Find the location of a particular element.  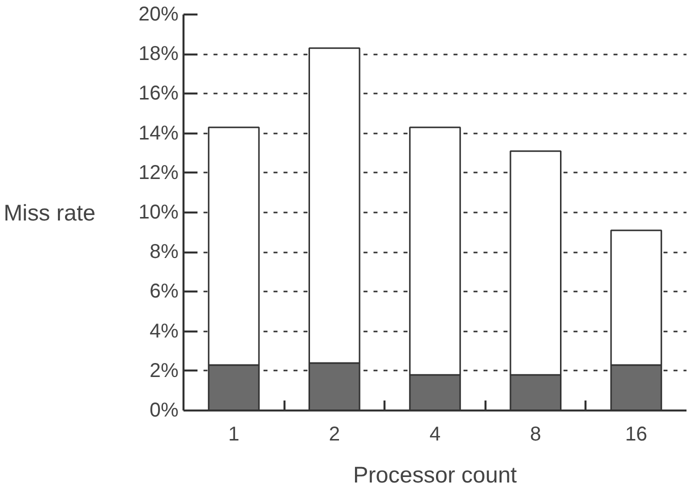

x-tick-label: 2 is located at coordinates (334, 435).